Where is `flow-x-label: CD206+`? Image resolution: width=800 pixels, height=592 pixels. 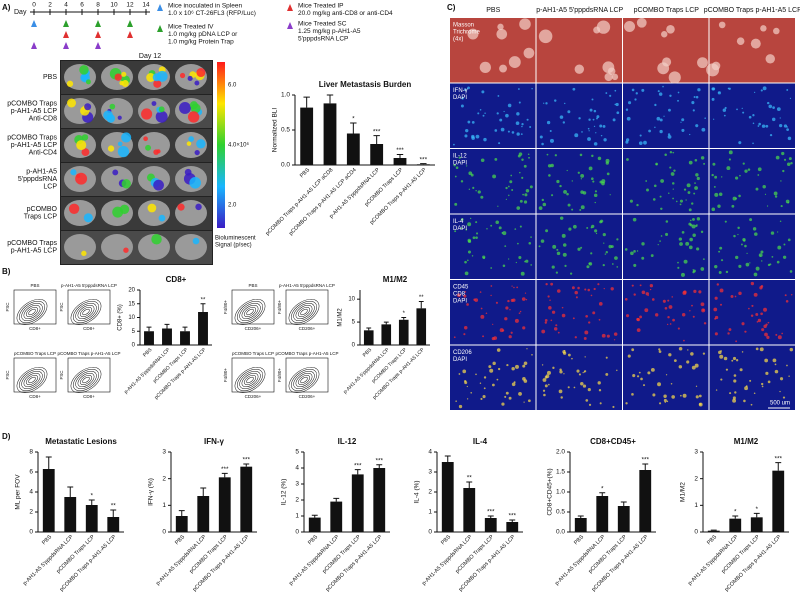 flow-x-label: CD206+ is located at coordinates (307, 396).